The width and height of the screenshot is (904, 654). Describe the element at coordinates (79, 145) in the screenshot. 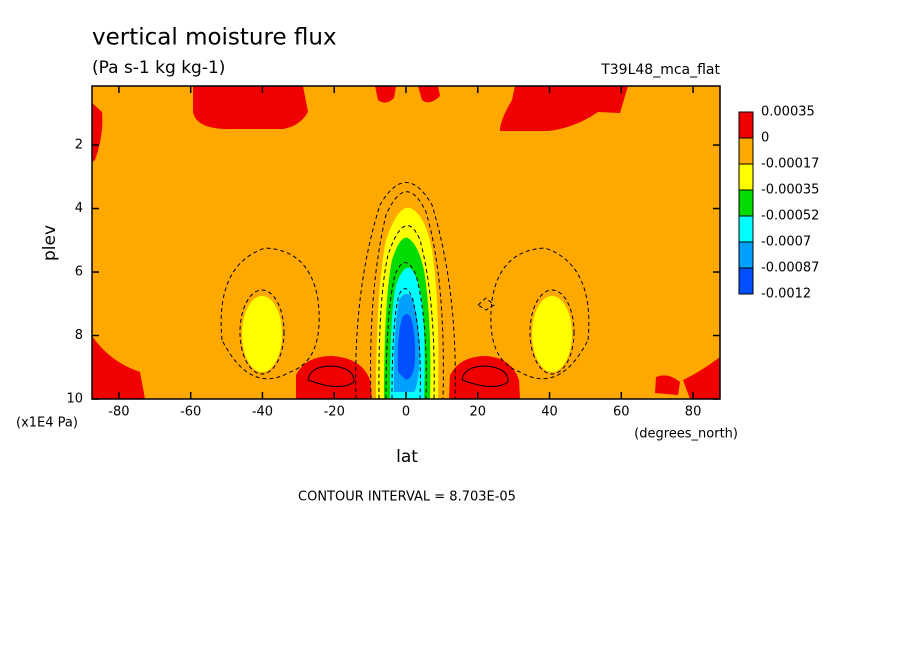

I see `y-tick-label: 2` at that location.